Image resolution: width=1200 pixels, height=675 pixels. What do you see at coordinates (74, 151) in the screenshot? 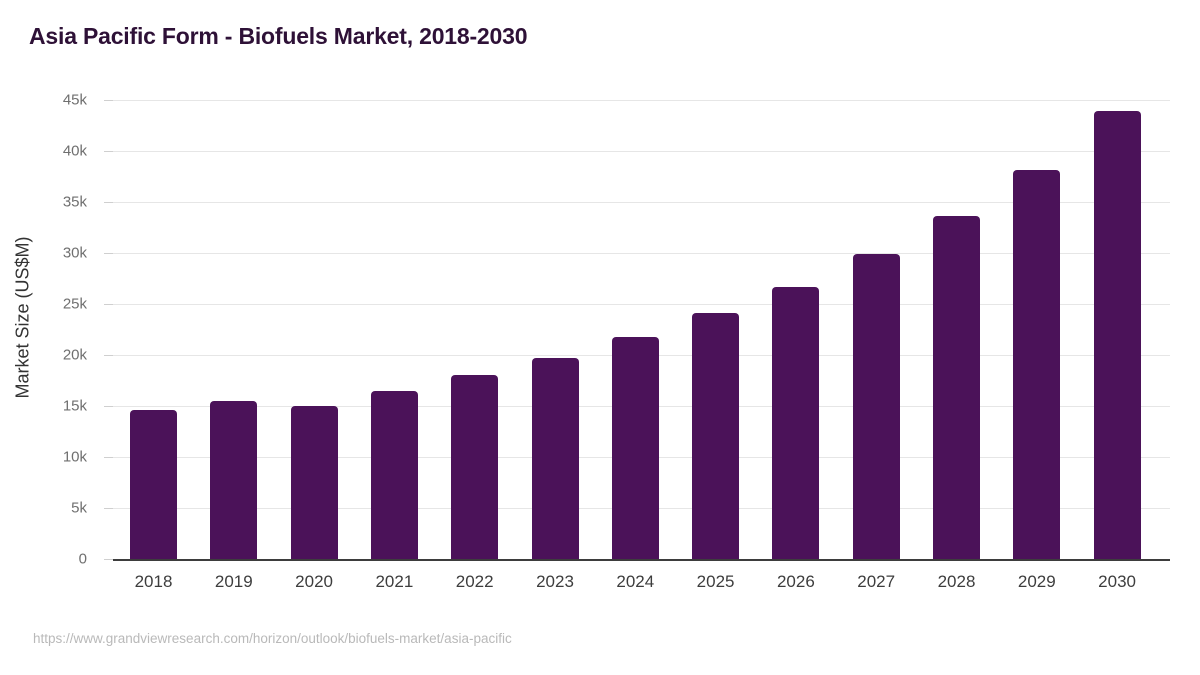
I see `y-axis-tick-label: 40k` at bounding box center [74, 151].